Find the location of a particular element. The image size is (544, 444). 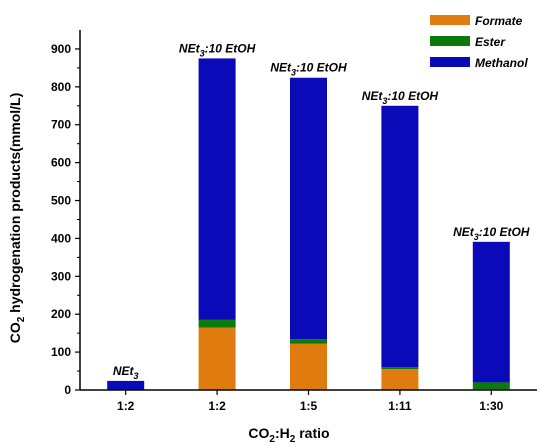

legend-label-ester: Ester is located at coordinates (490, 42).